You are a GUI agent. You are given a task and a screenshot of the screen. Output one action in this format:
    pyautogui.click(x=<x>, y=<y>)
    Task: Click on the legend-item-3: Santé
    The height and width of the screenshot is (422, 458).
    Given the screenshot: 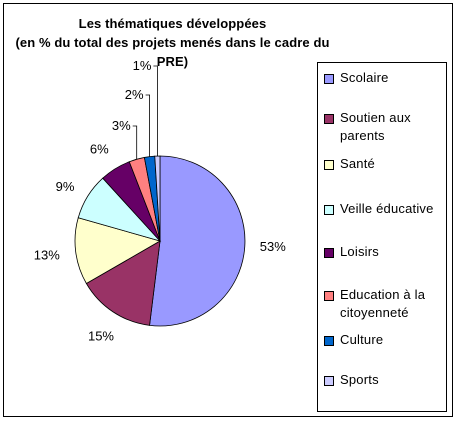 What is the action you would take?
    pyautogui.click(x=384, y=164)
    